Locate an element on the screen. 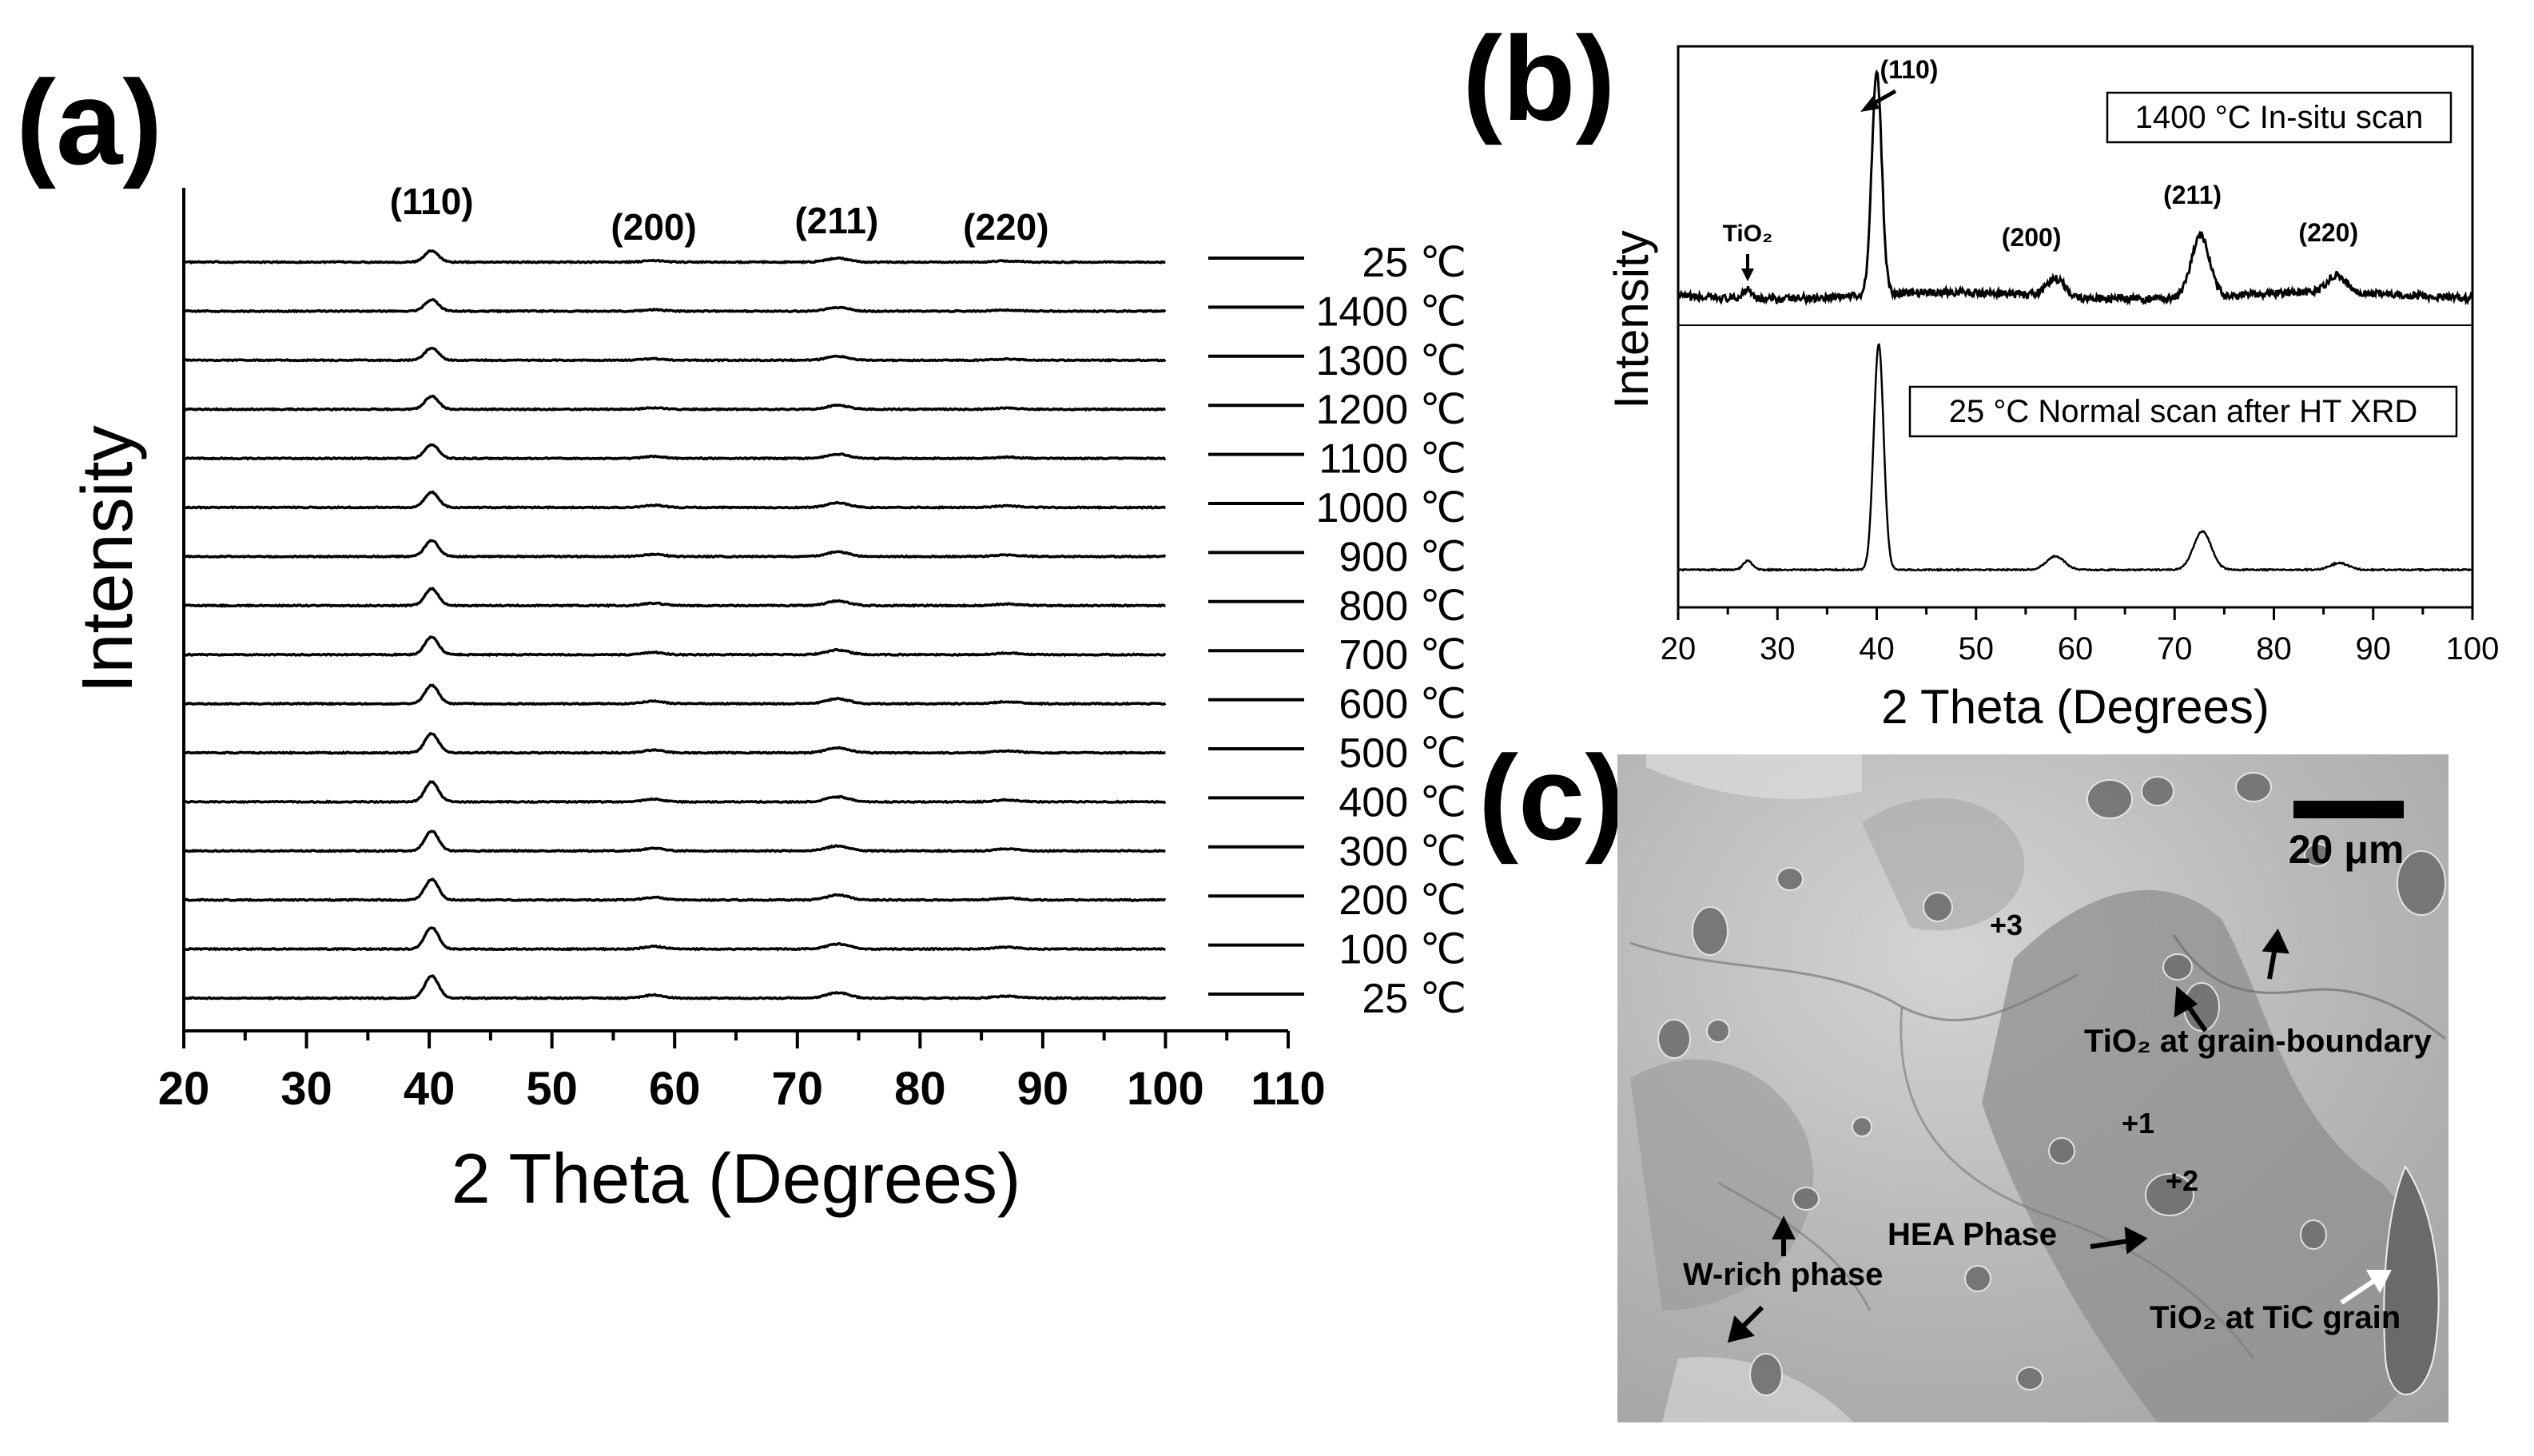 The height and width of the screenshot is (1456, 2534). legend-label: 1400 °C In-situ scan is located at coordinates (2279, 117).